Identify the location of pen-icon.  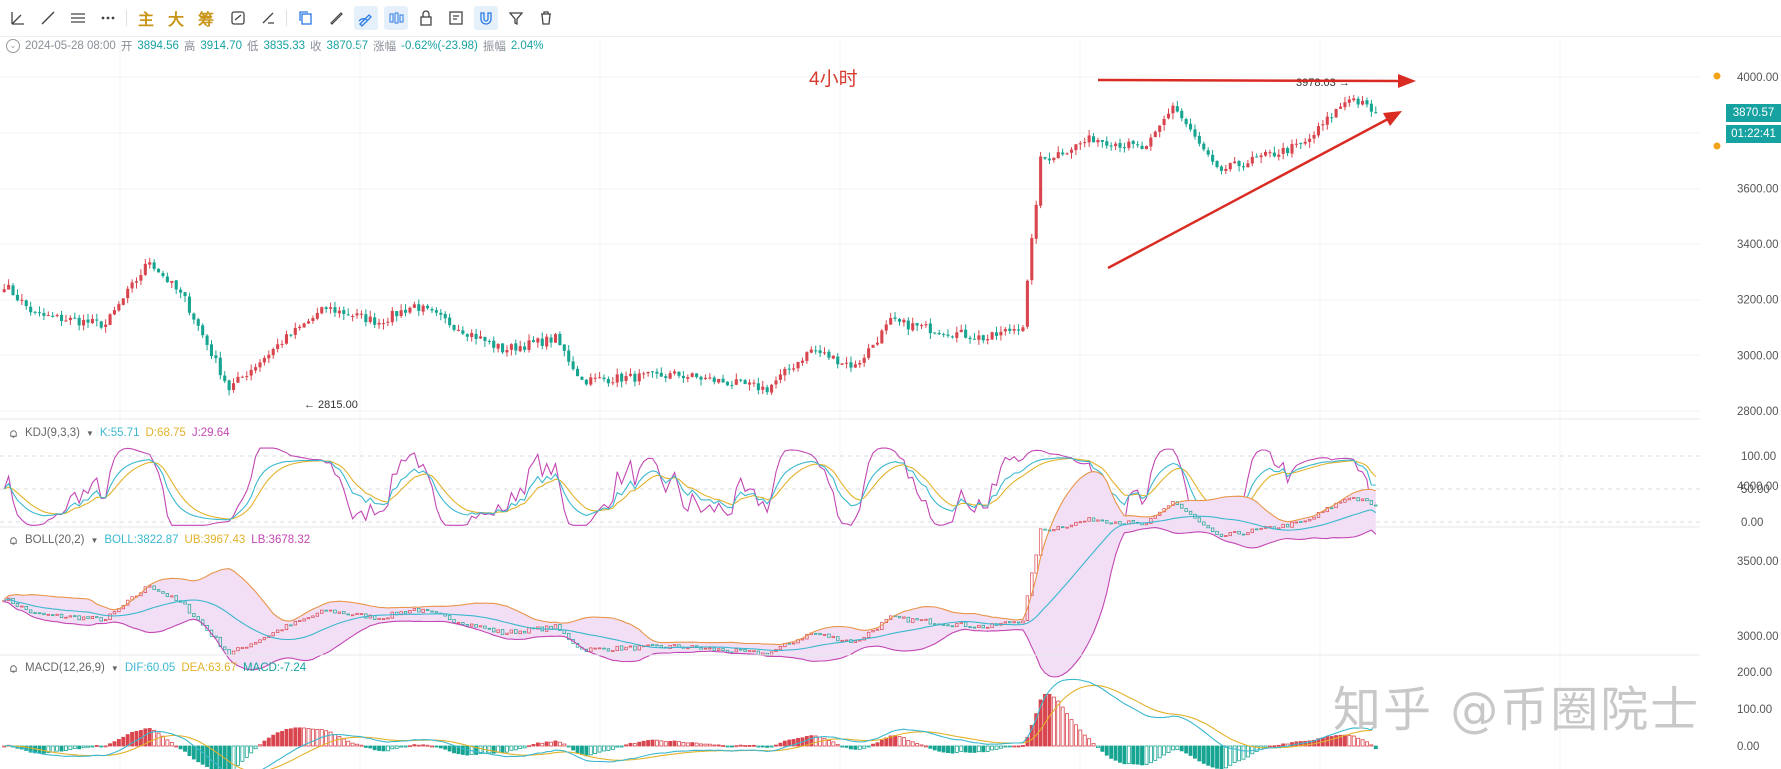
(366, 18).